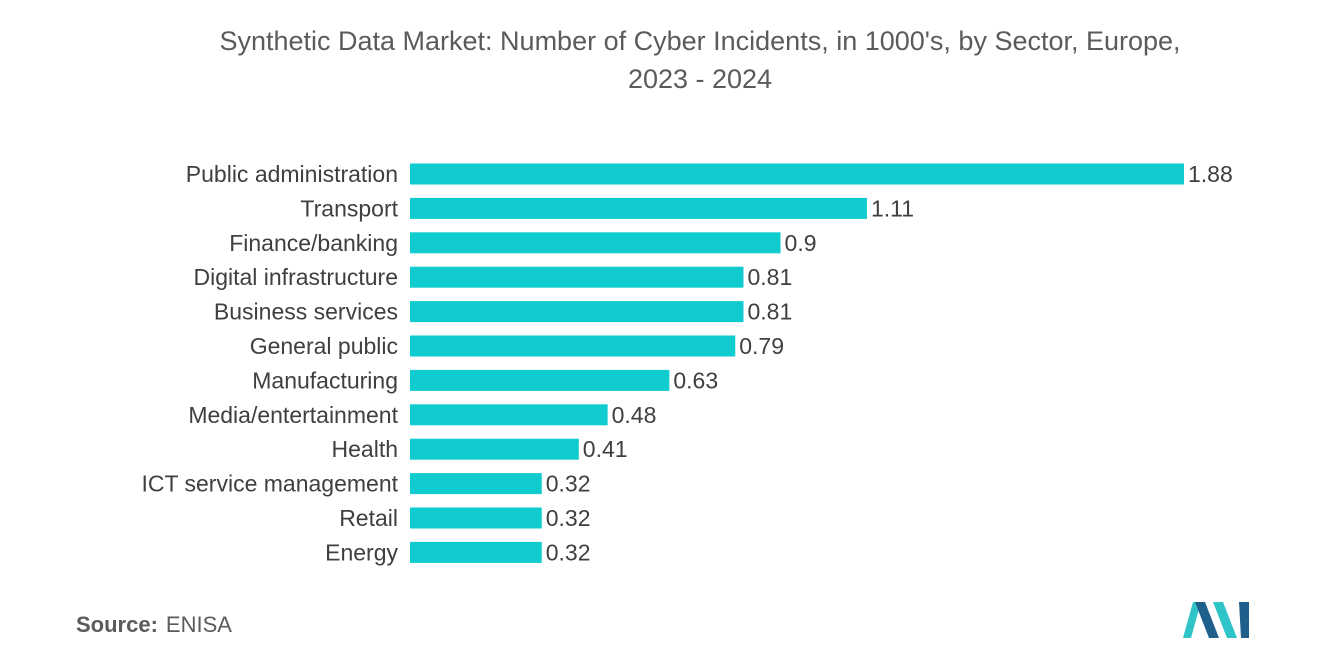  I want to click on category-label: Retail, so click(368, 518).